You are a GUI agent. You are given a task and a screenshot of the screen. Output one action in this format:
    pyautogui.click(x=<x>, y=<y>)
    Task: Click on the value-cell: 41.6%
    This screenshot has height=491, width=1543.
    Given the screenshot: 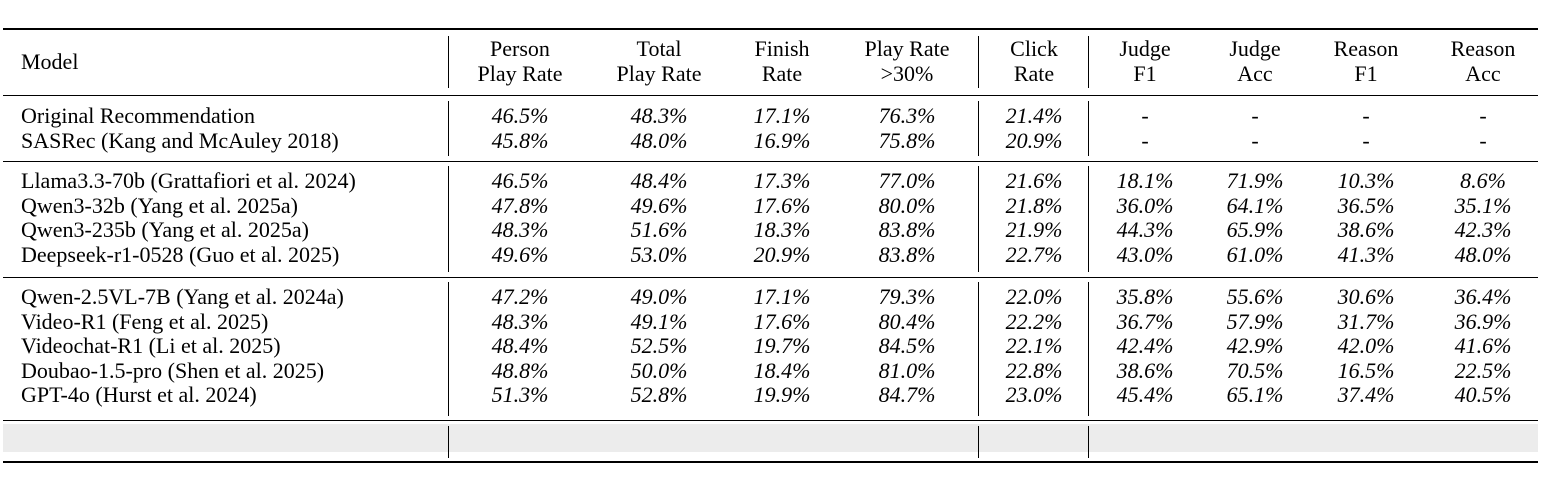 What is the action you would take?
    pyautogui.click(x=1483, y=345)
    